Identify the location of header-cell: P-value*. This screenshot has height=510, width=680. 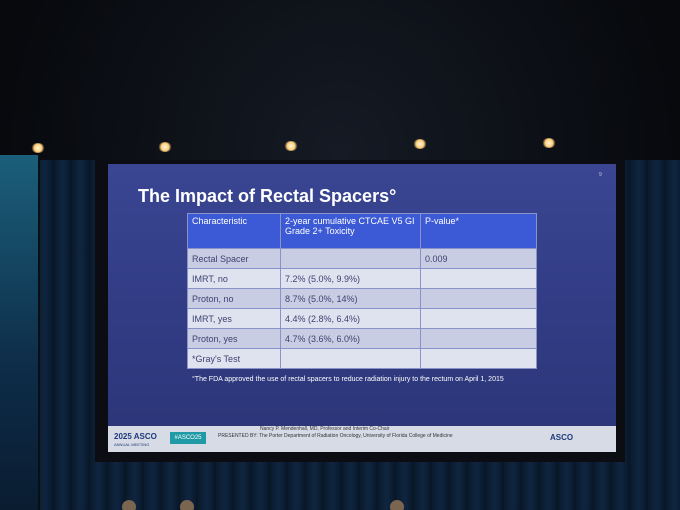
(478, 231).